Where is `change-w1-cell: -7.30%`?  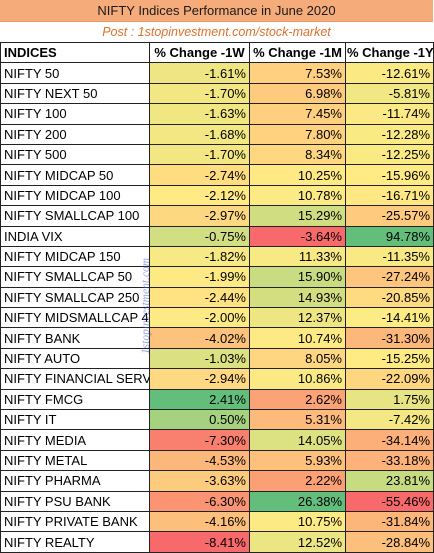 change-w1-cell: -7.30% is located at coordinates (199, 440).